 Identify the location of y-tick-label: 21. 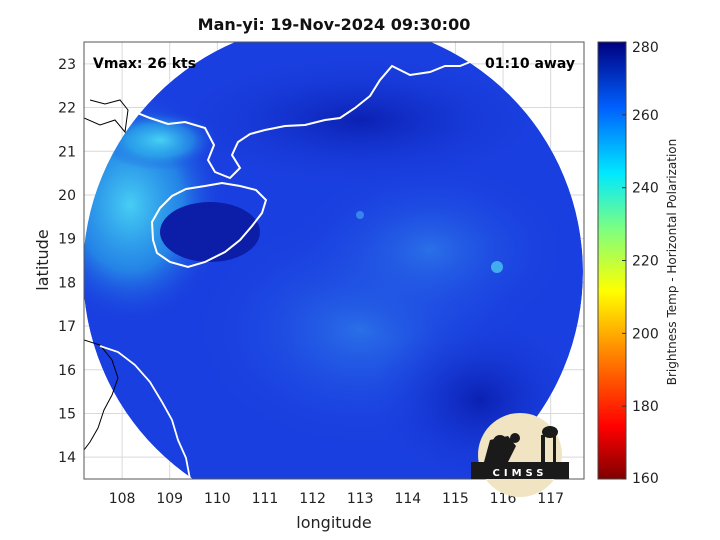
(67, 152).